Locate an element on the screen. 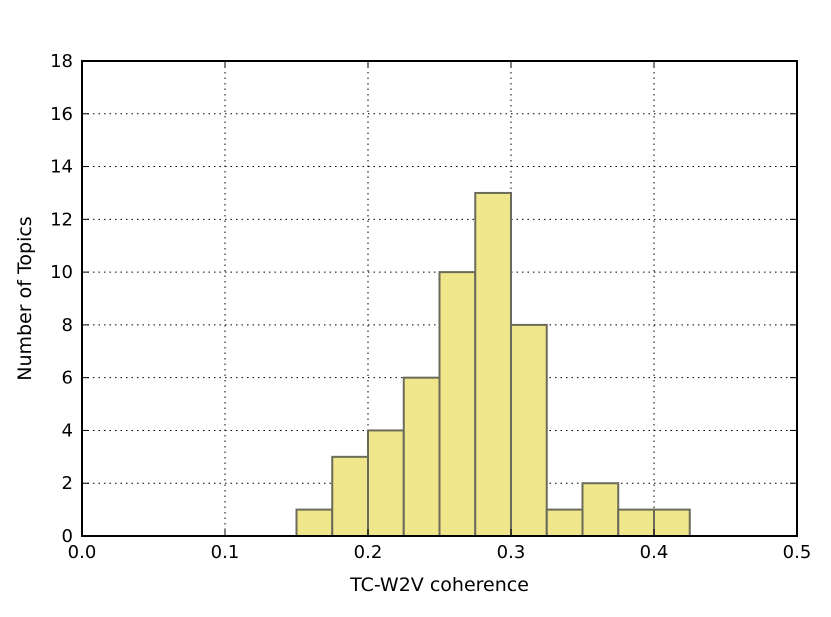 This screenshot has height=617, width=831. y-tick-label: 8 is located at coordinates (67, 325).